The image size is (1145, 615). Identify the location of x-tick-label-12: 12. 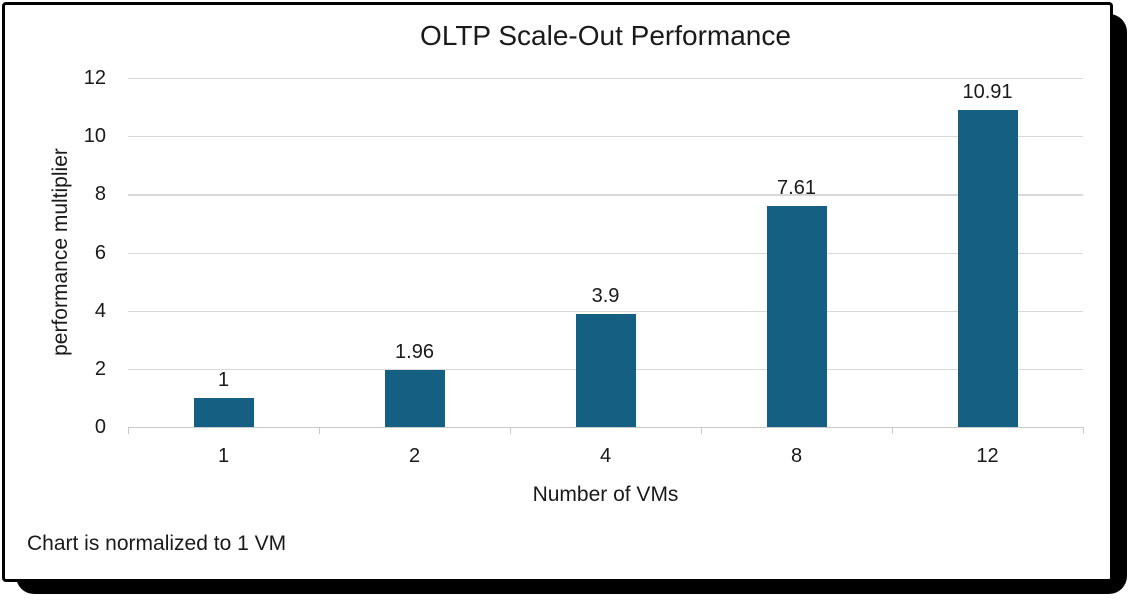
(987, 456).